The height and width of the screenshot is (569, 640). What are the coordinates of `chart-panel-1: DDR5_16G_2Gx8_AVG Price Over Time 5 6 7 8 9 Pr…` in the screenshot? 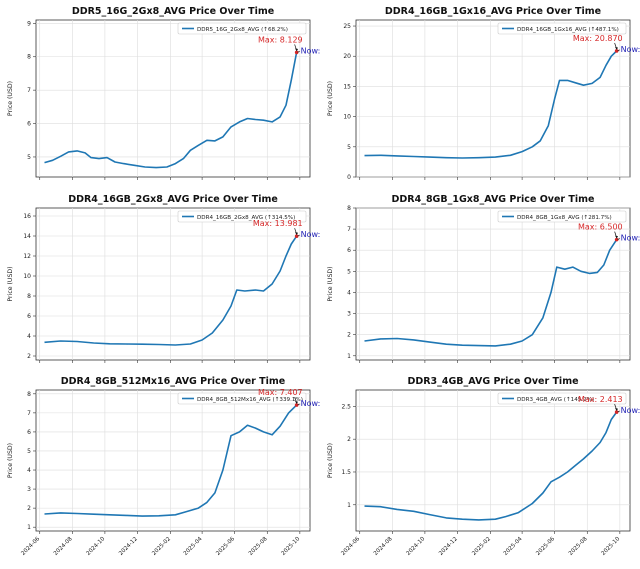 It's located at (163, 93).